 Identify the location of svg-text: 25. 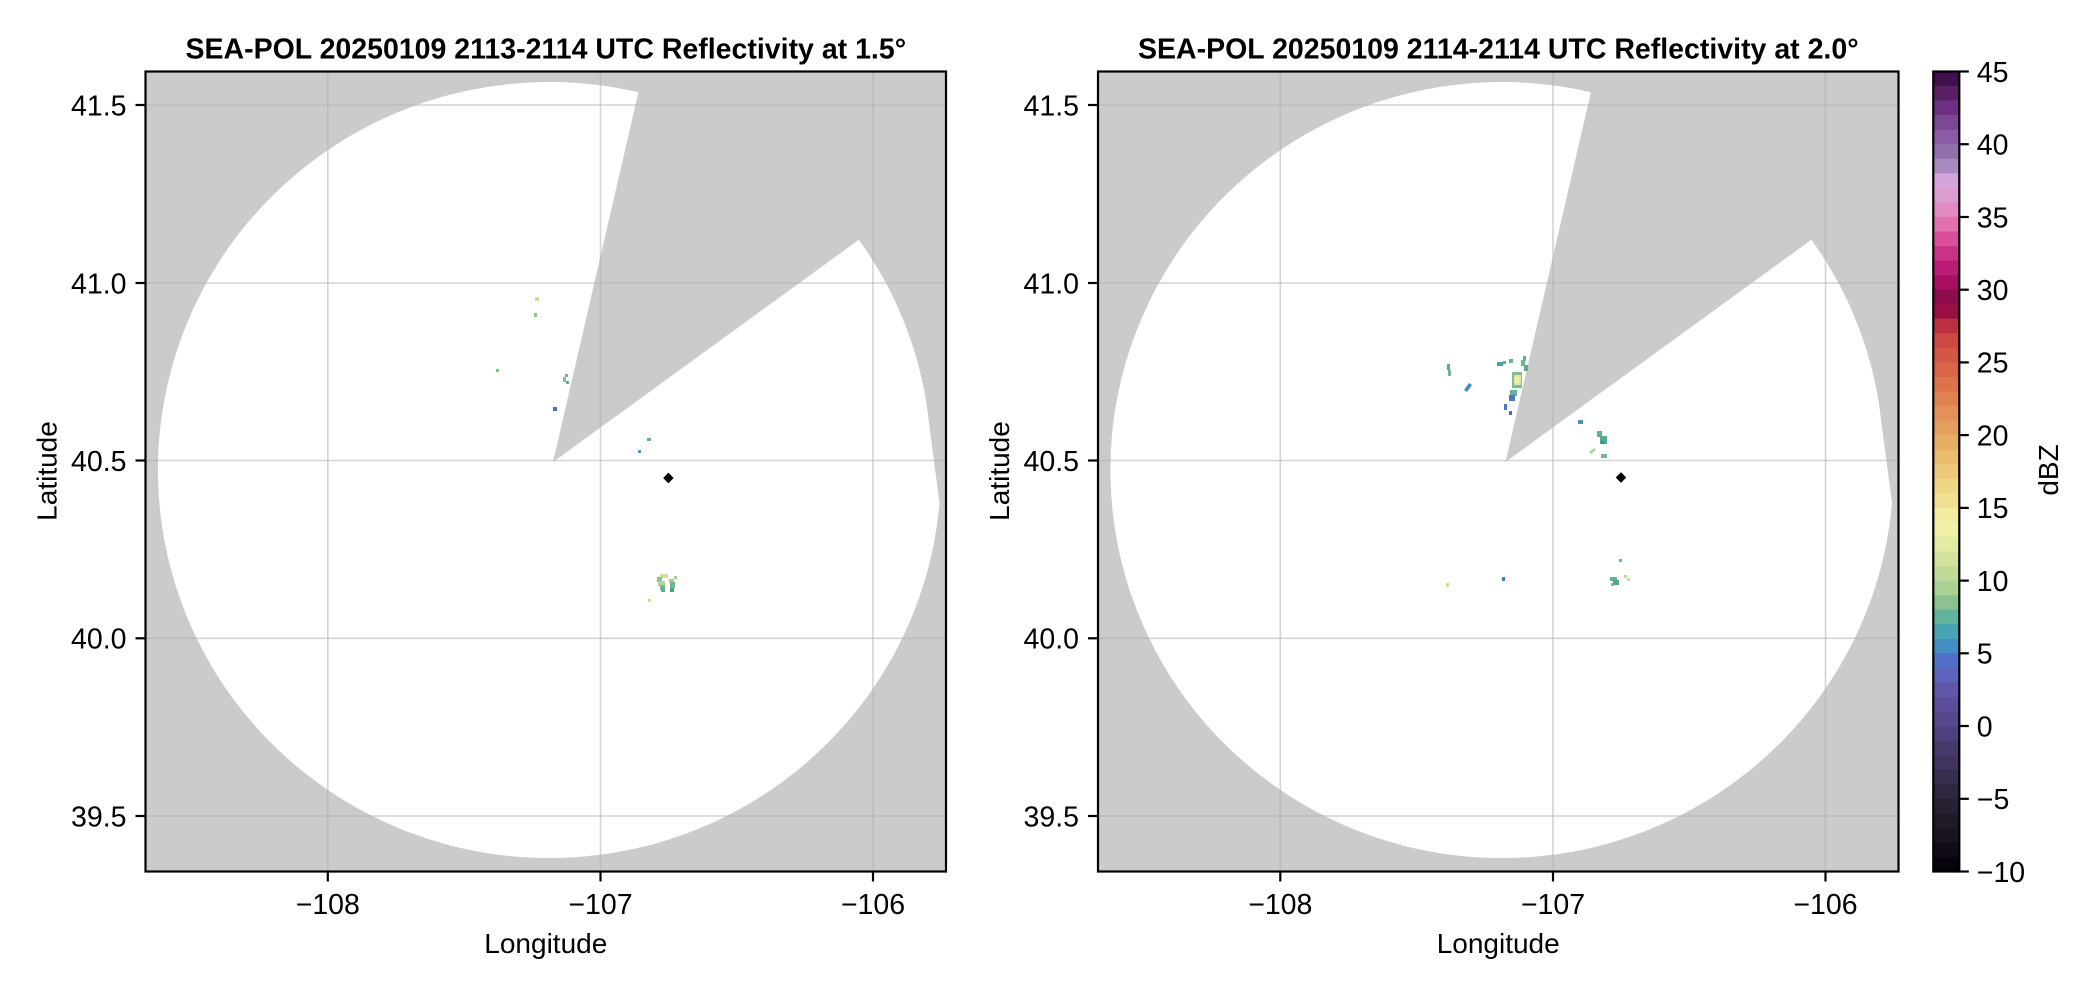
(1993, 364).